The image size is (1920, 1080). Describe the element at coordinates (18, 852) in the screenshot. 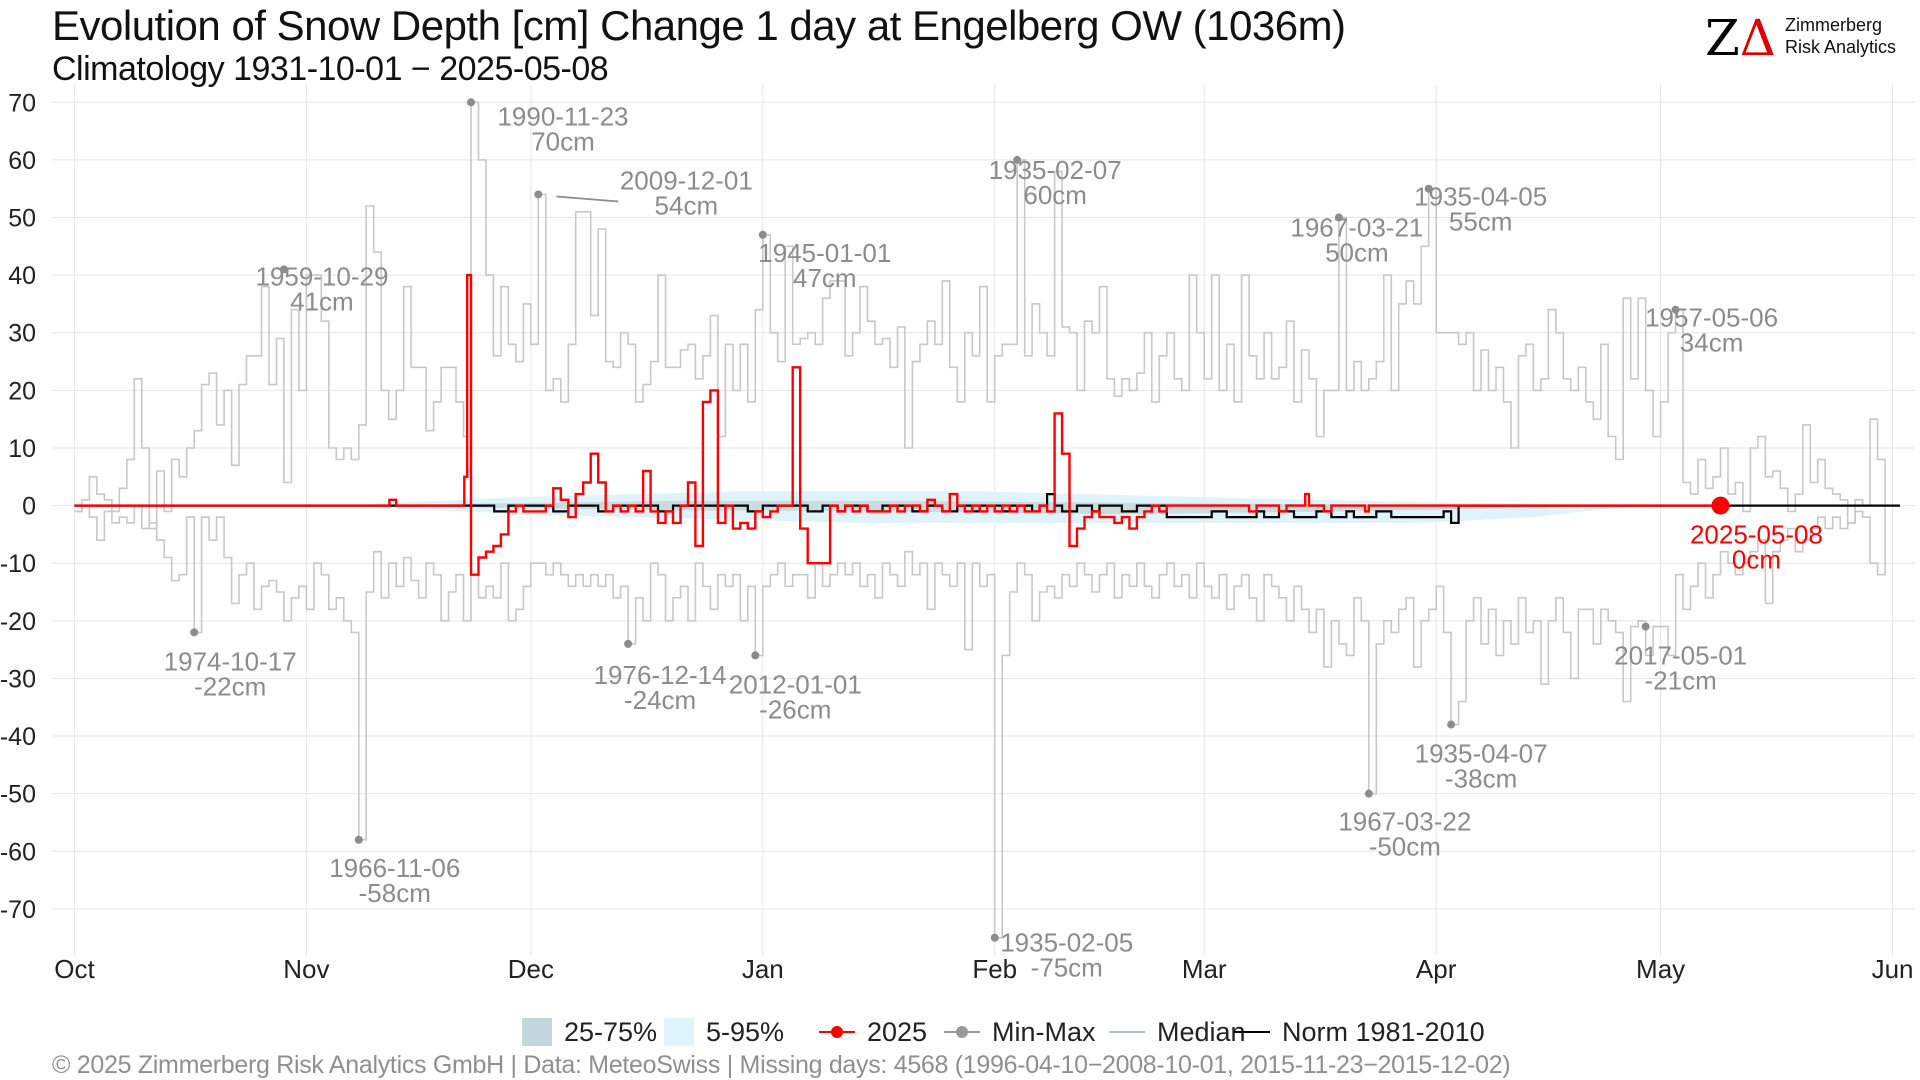

I see `y-tick-label: -60` at that location.